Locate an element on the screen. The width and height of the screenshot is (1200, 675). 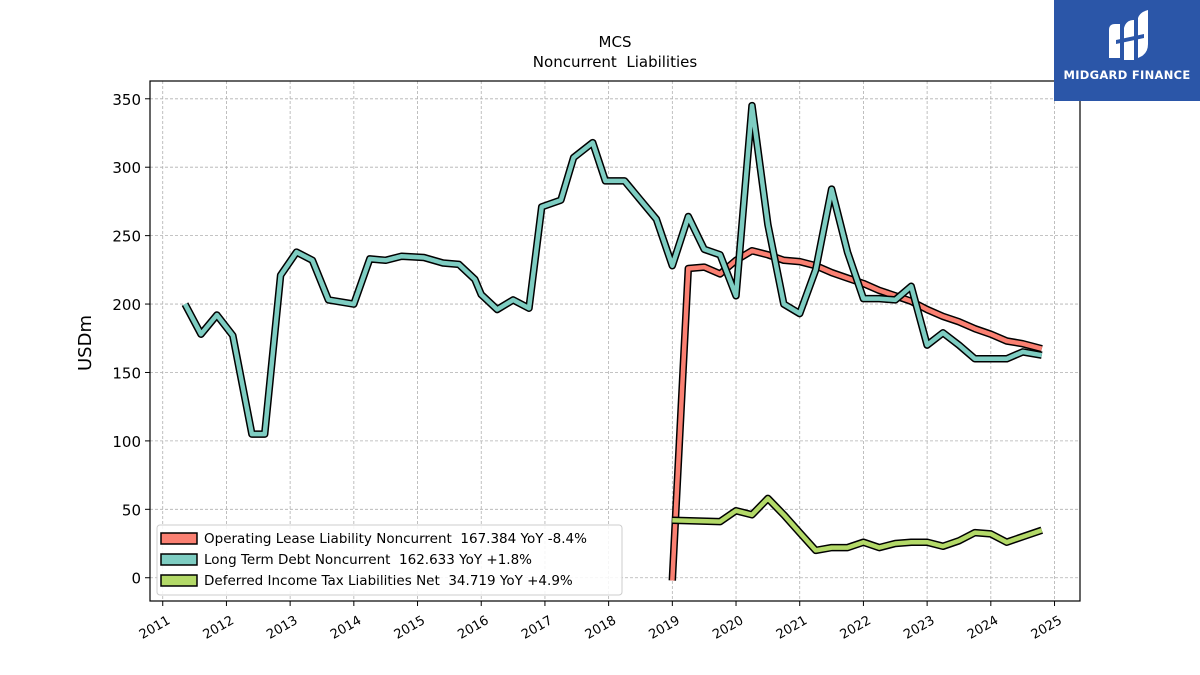
x-tick-label: 2015 is located at coordinates (410, 628).